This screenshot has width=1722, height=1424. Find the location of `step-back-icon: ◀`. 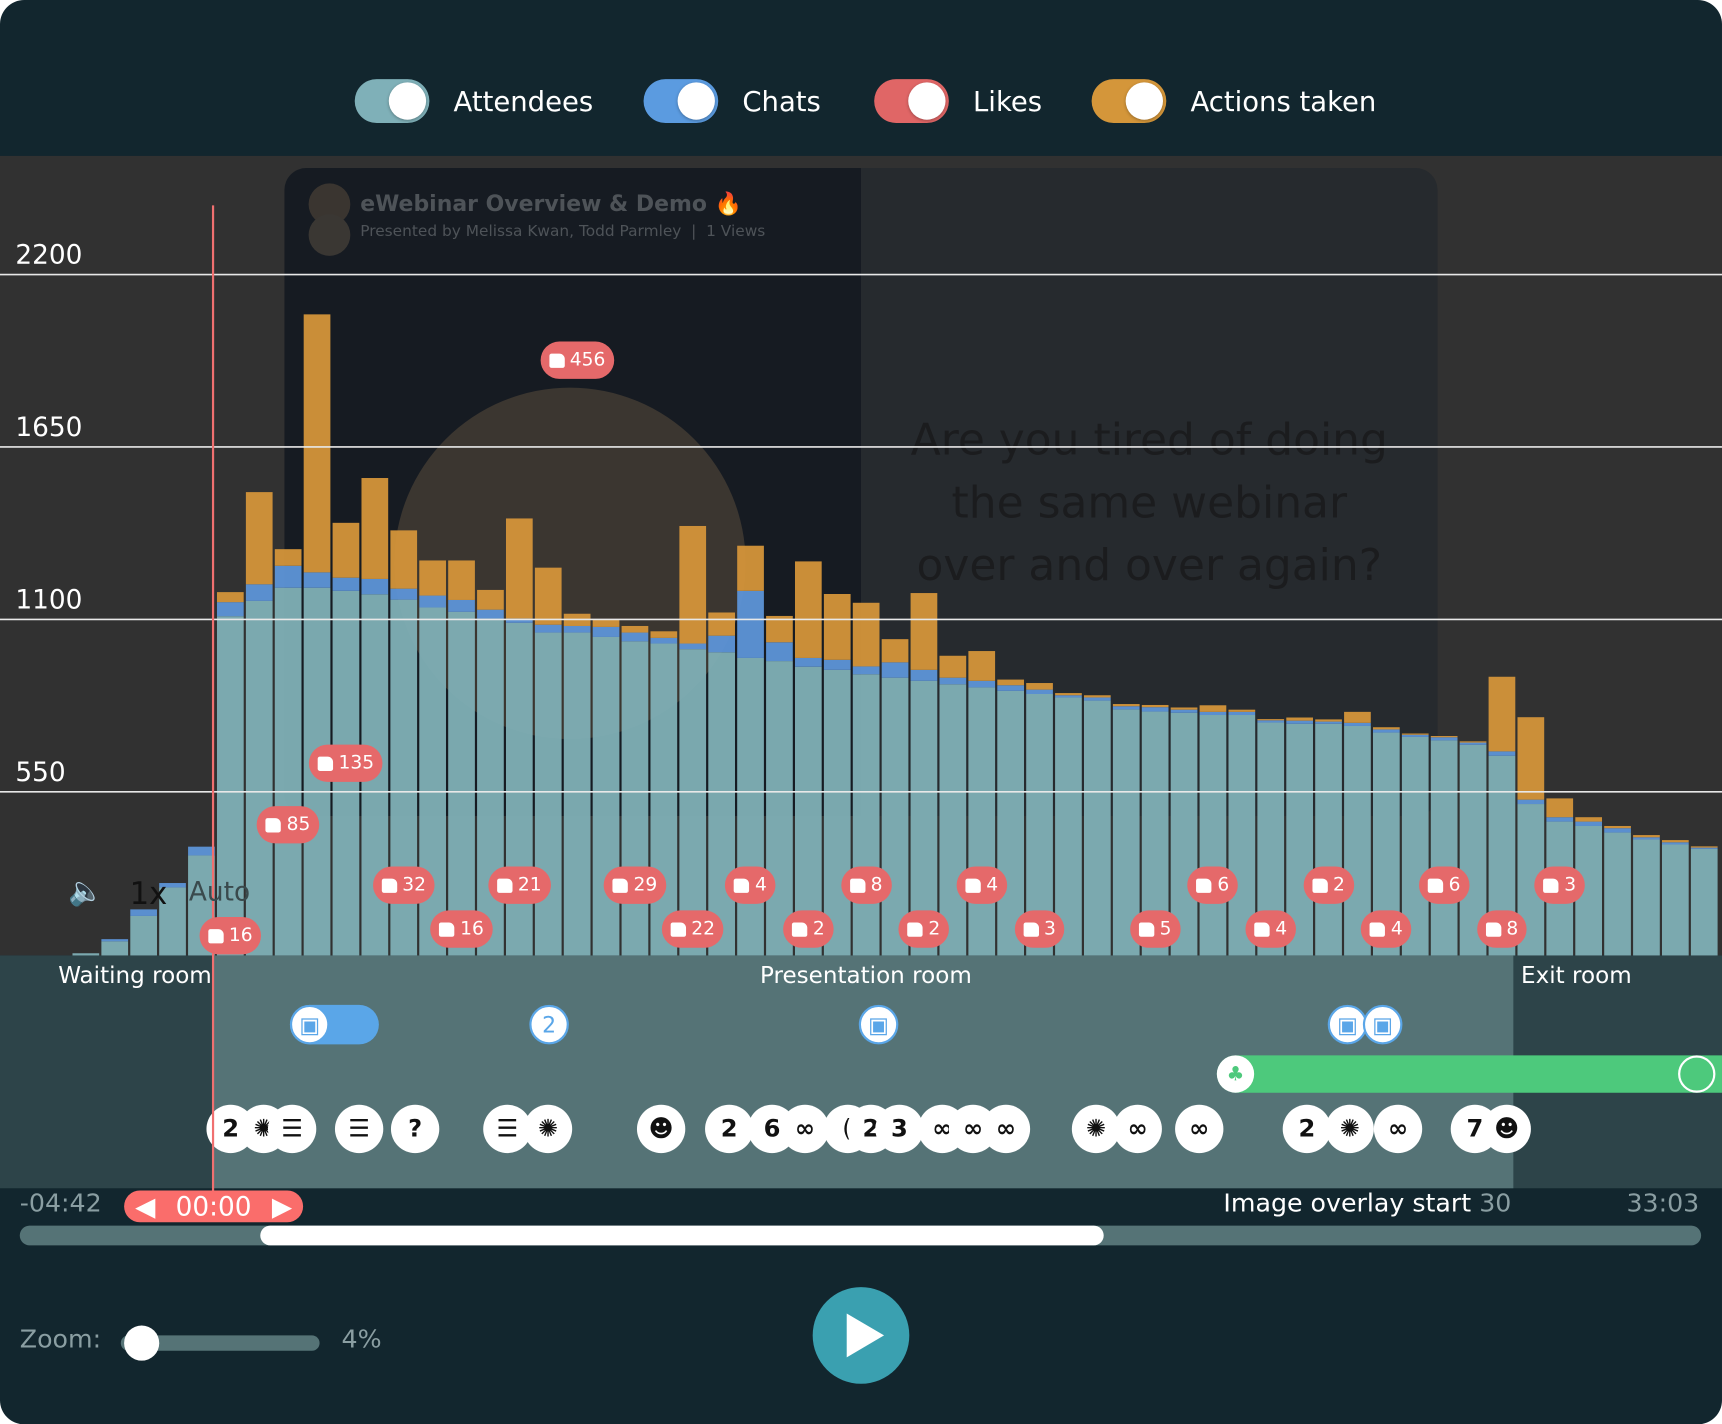

step-back-icon: ◀ is located at coordinates (145, 1206).